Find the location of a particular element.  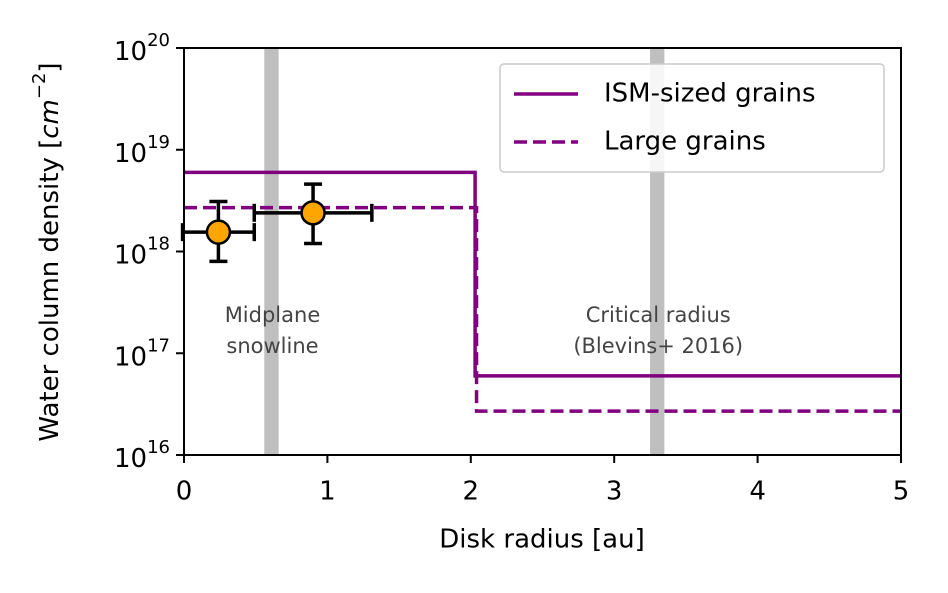

legend-label: Large grains is located at coordinates (685, 142).